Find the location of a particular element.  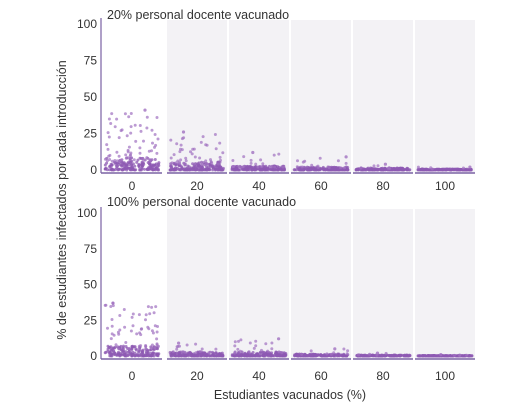

panel-title: 100% personal docente vacunado is located at coordinates (201, 202).